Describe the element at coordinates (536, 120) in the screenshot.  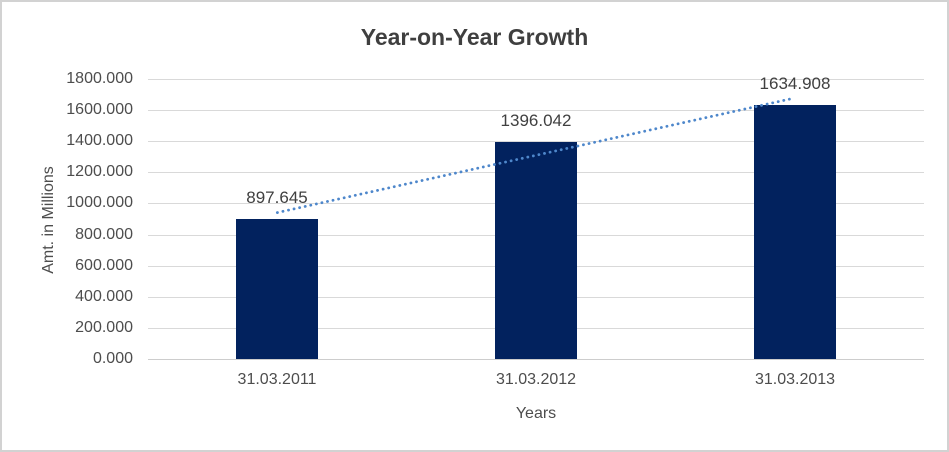
I see `data-label: 1396.042` at that location.